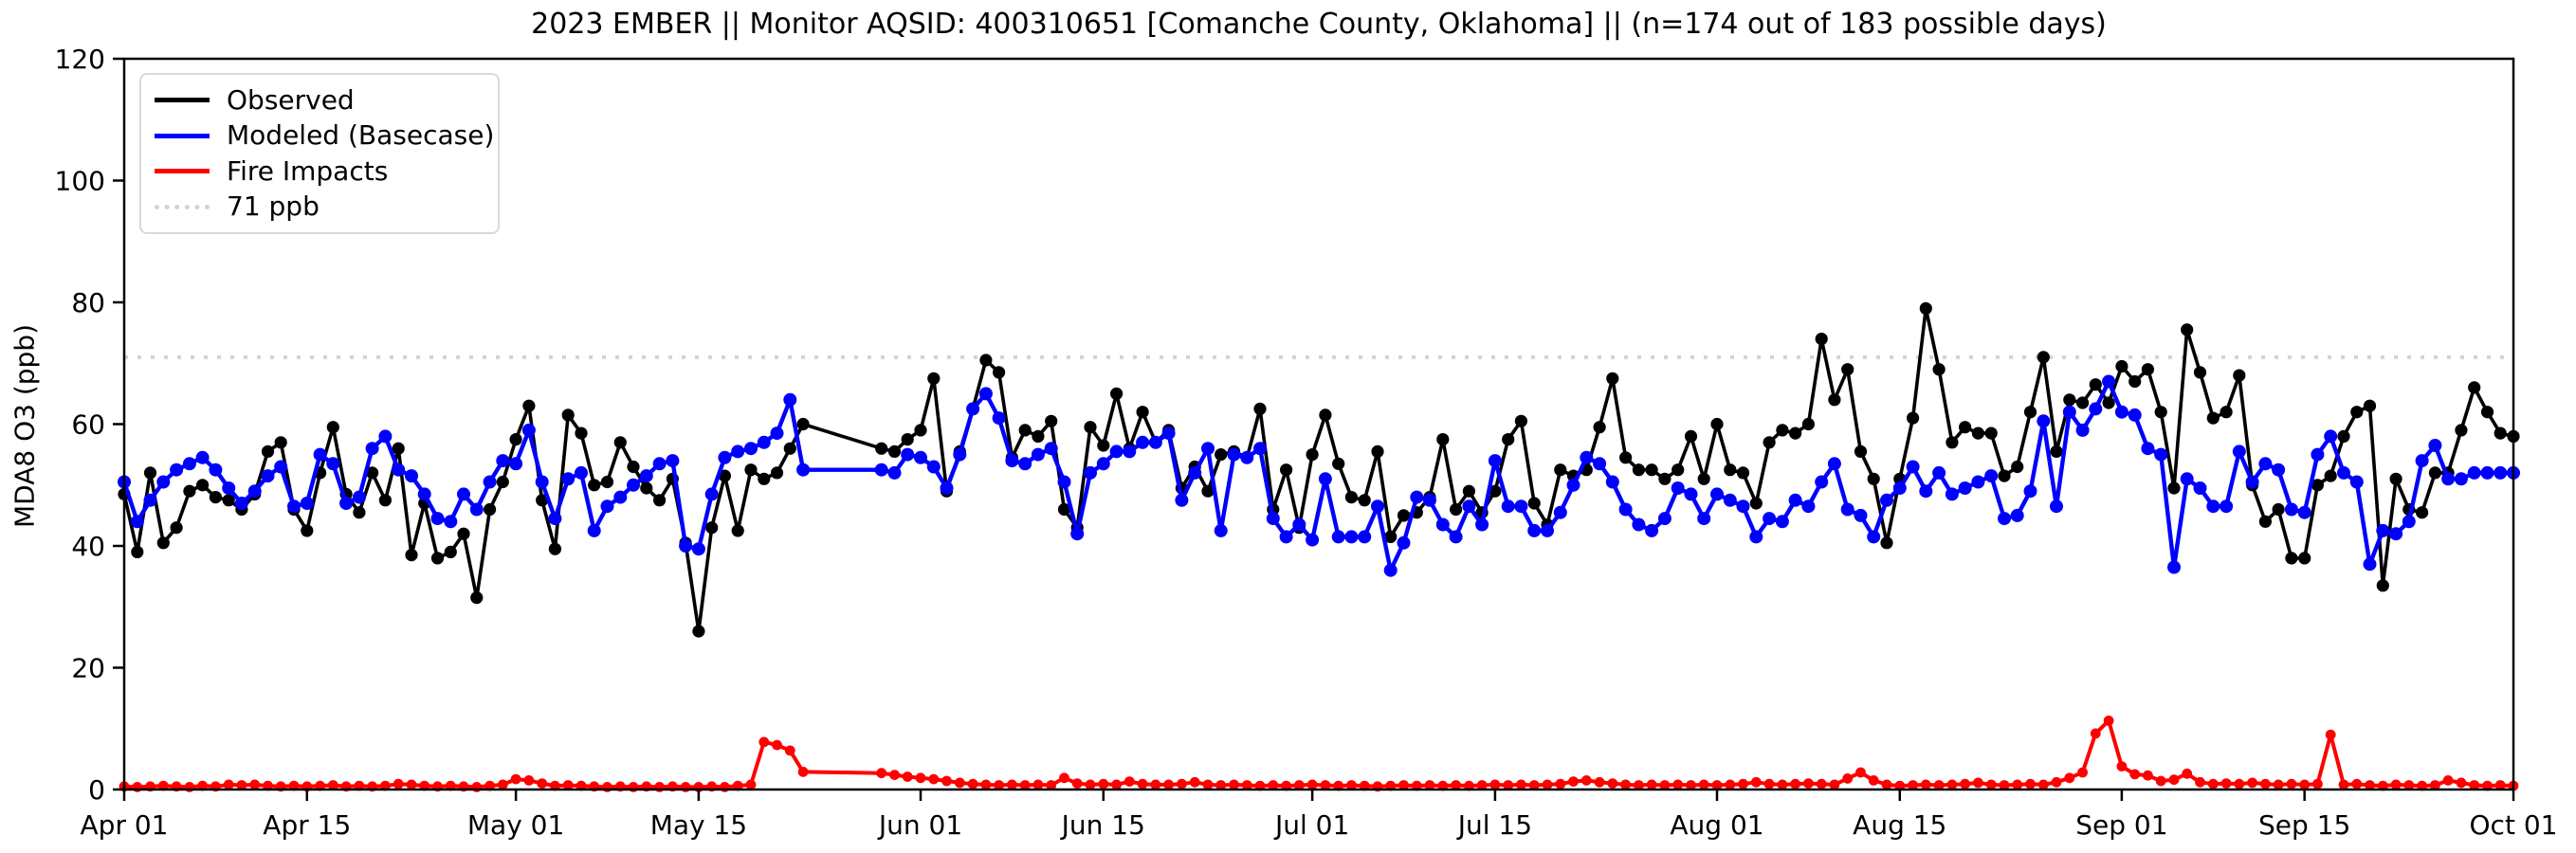  What do you see at coordinates (2514, 825) in the screenshot?
I see `x-tick-label: Oct 01` at bounding box center [2514, 825].